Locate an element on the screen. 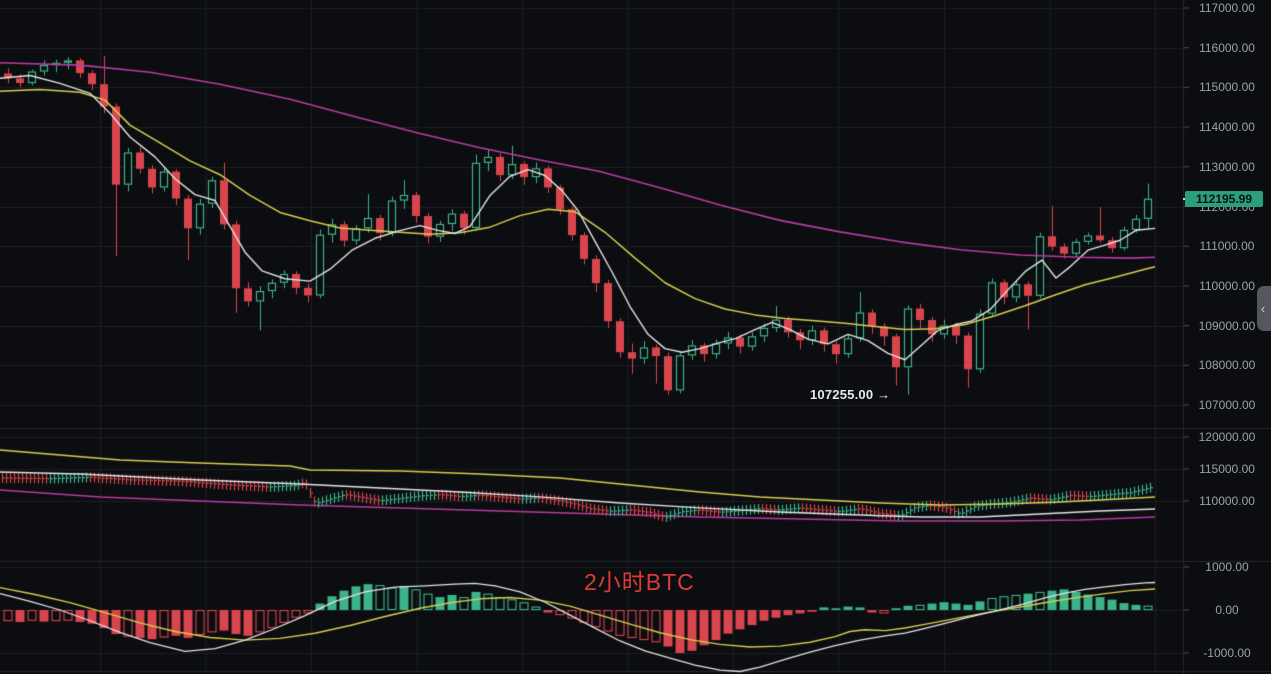  axis-price-label: 113000.00 is located at coordinates (1227, 166).